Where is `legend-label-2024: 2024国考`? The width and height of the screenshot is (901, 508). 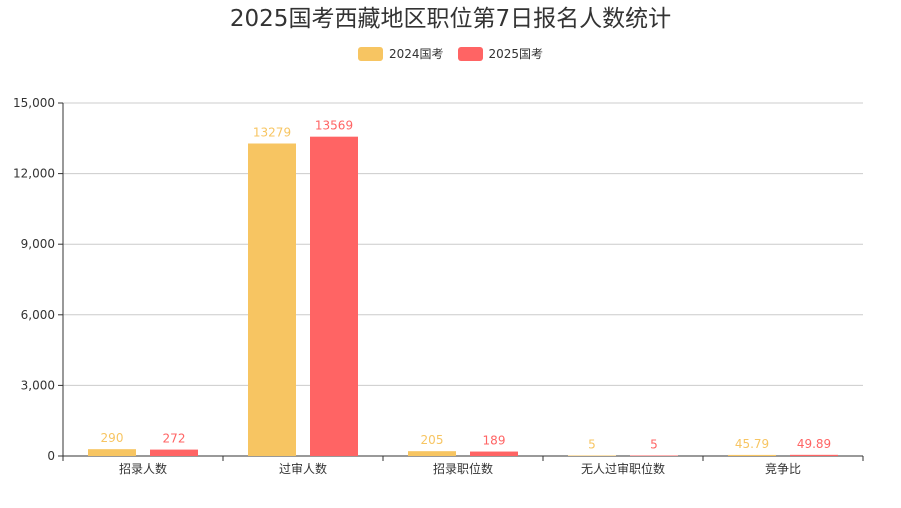 legend-label-2024: 2024国考 is located at coordinates (416, 54).